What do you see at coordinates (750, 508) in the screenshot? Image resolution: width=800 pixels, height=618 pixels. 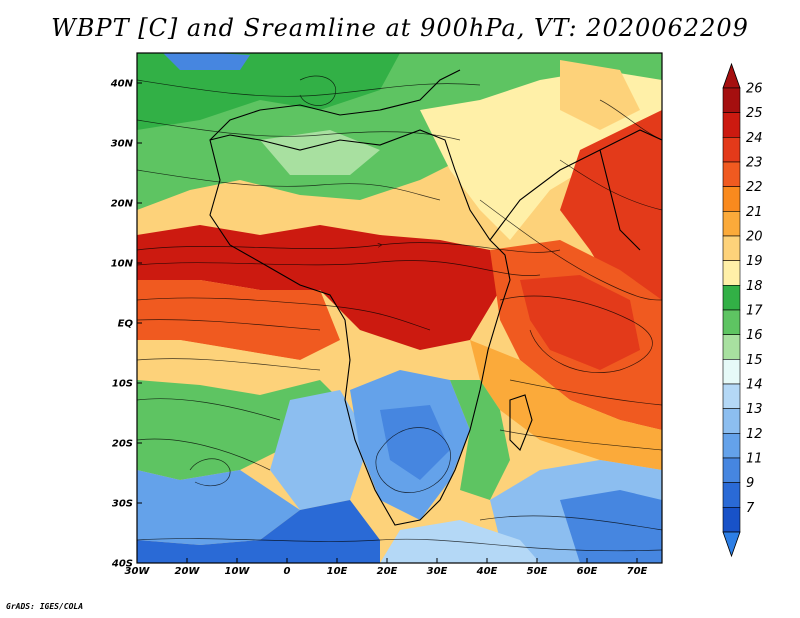 I see `colorbar-label: 7` at bounding box center [750, 508].